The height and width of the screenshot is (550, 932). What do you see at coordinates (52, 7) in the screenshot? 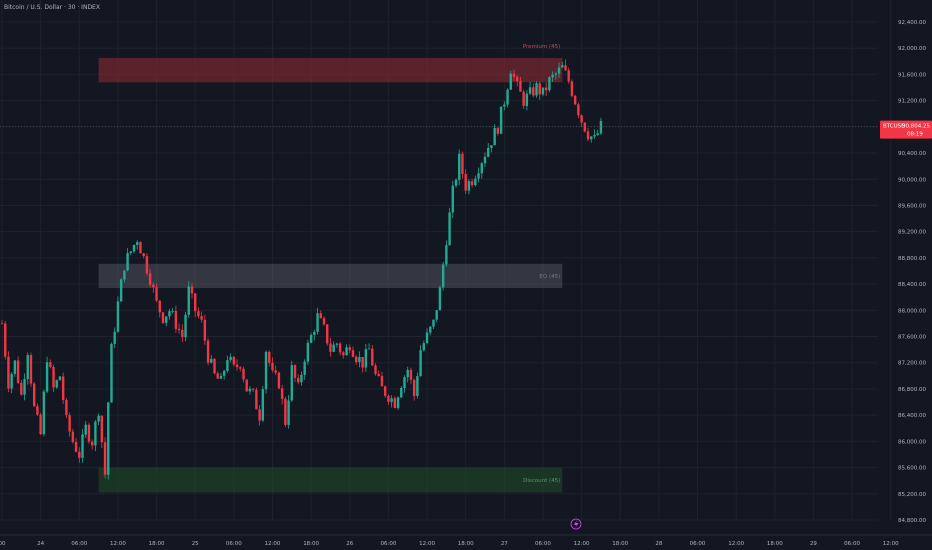
I see `symbol-title: Bitcoin / U.S. Dollar · 30 · INDEX` at bounding box center [52, 7].